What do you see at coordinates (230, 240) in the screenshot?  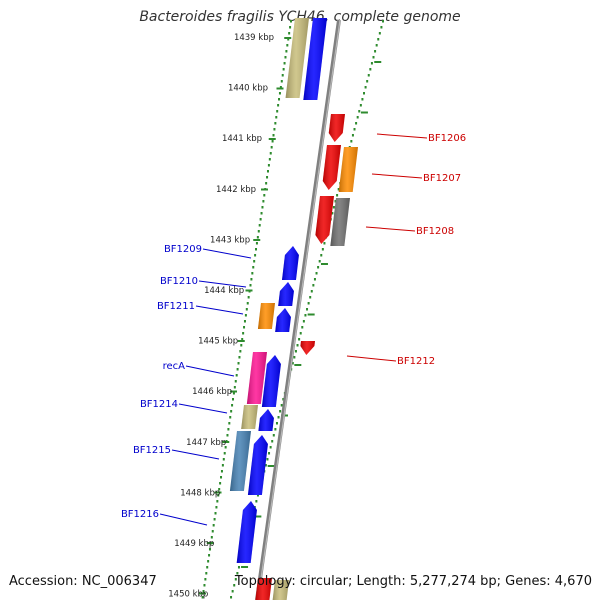 I see `scale-label: 1443 kbp` at bounding box center [230, 240].